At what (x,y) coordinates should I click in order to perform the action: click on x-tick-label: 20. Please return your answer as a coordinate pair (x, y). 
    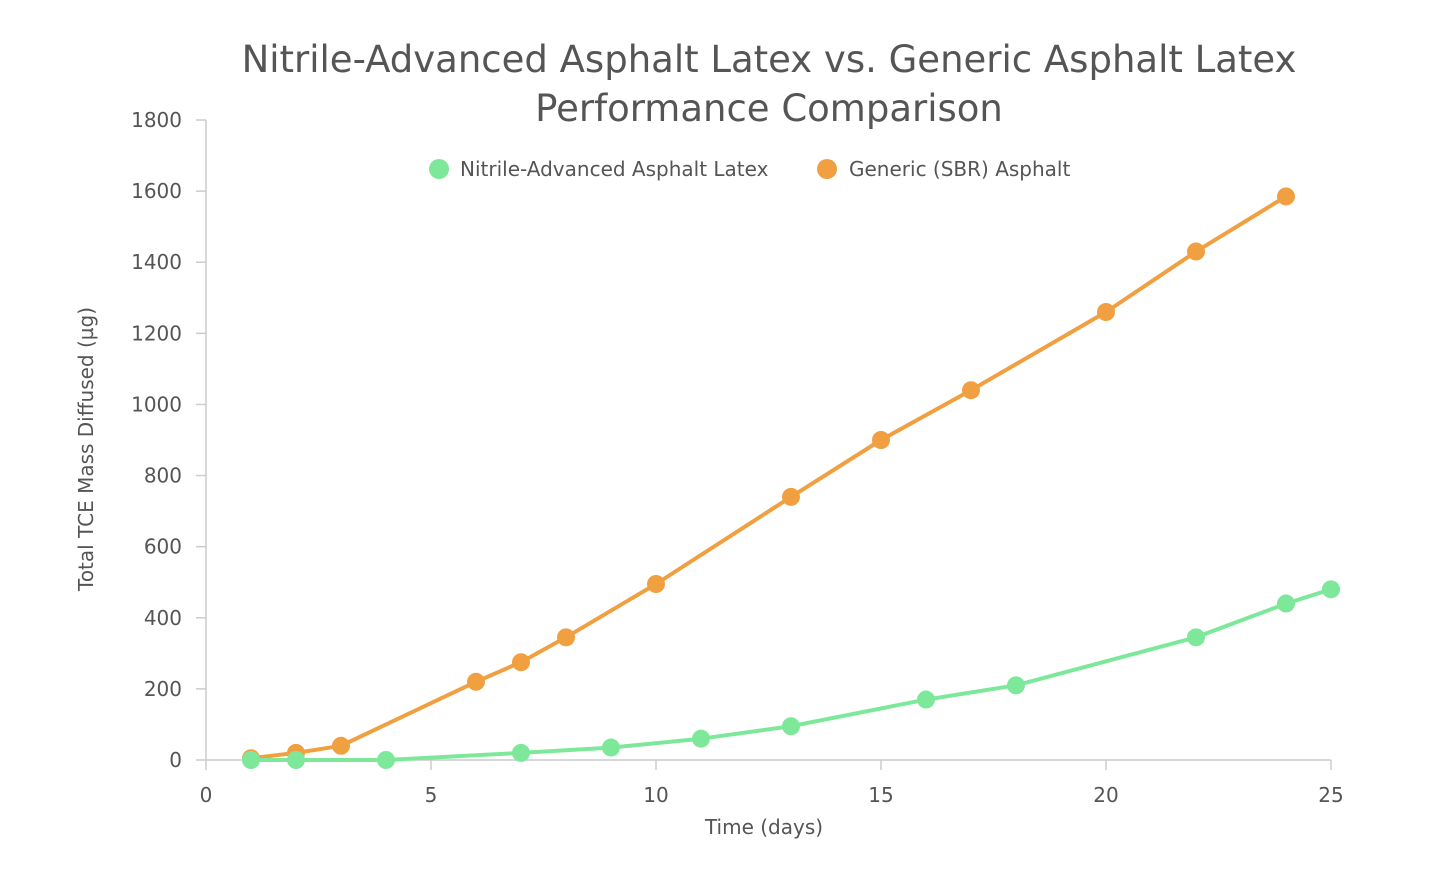
    Looking at the image, I should click on (1105, 795).